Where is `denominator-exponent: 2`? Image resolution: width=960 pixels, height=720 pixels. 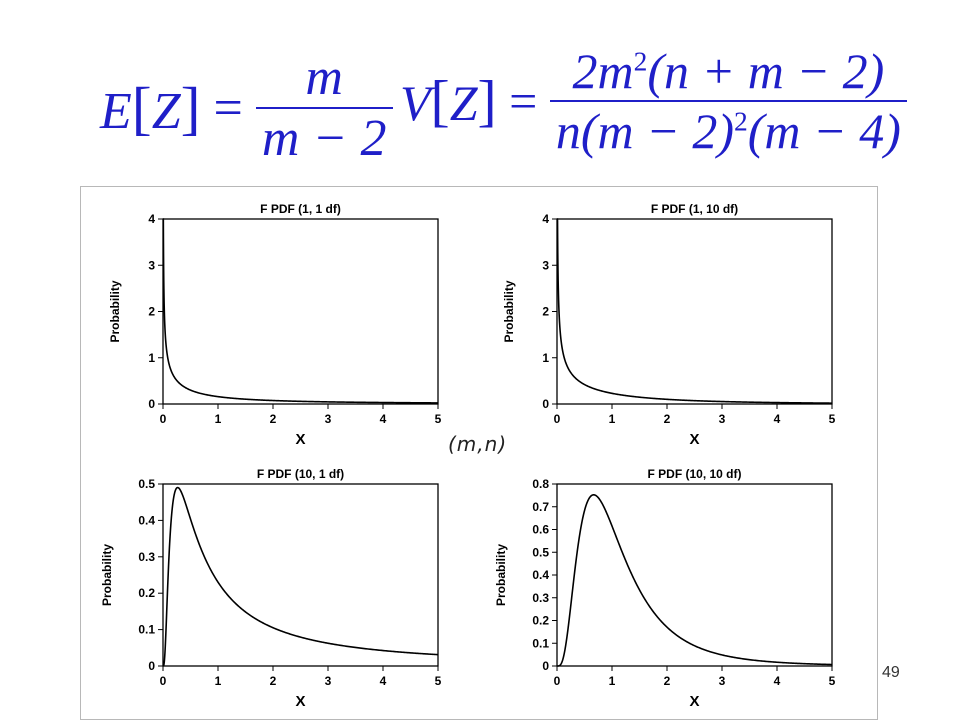 denominator-exponent: 2 is located at coordinates (741, 121).